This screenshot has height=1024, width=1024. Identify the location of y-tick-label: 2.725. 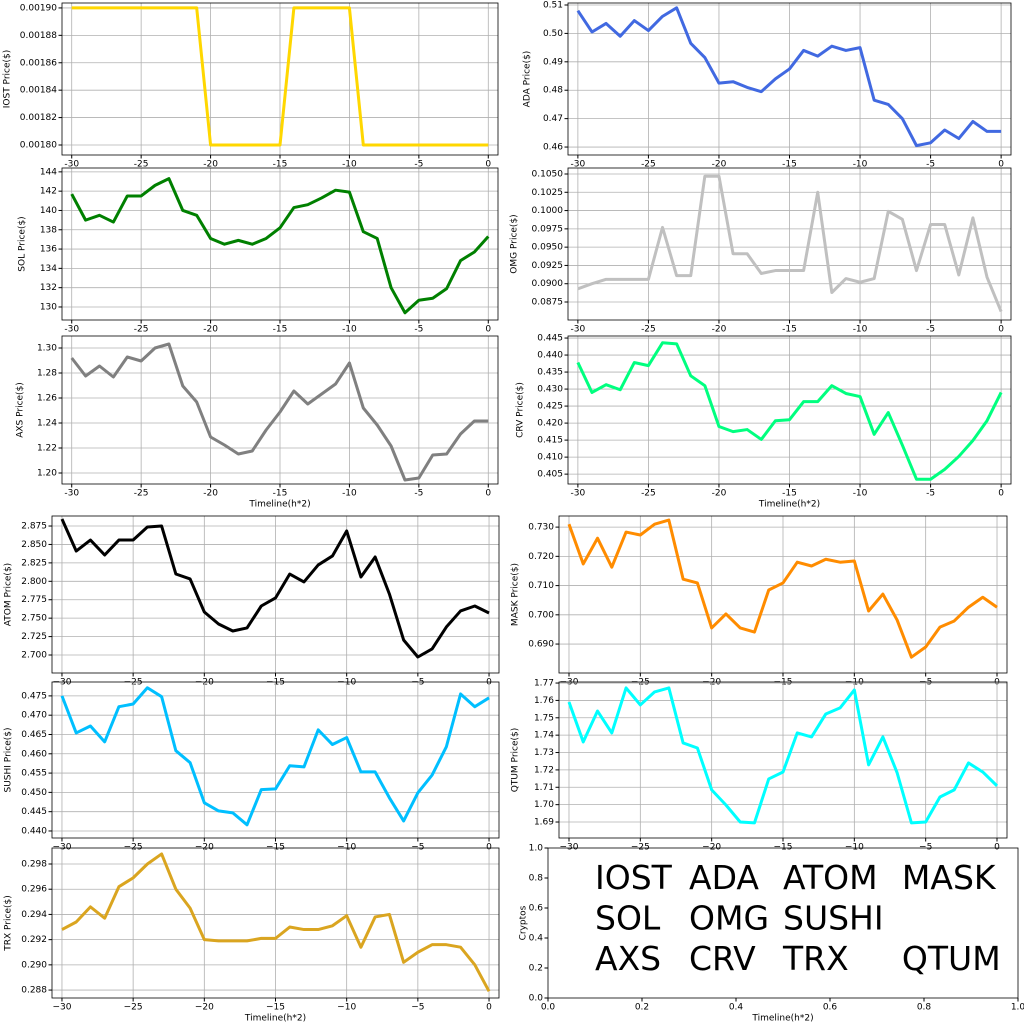
(34, 637).